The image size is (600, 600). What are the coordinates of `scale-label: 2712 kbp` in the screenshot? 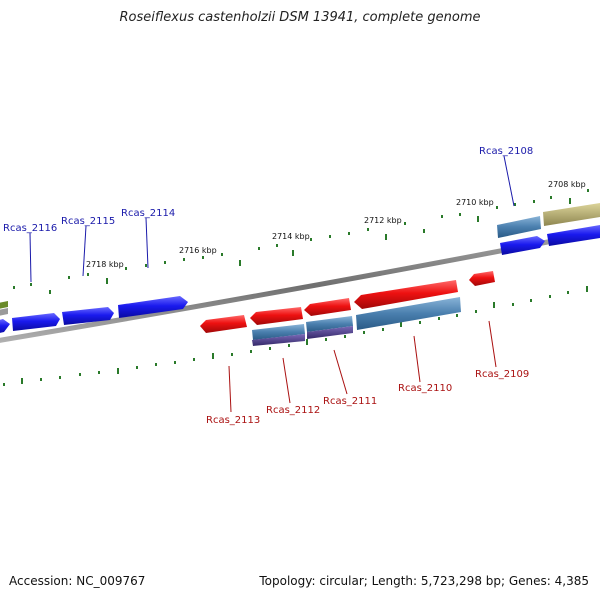 It's located at (383, 220).